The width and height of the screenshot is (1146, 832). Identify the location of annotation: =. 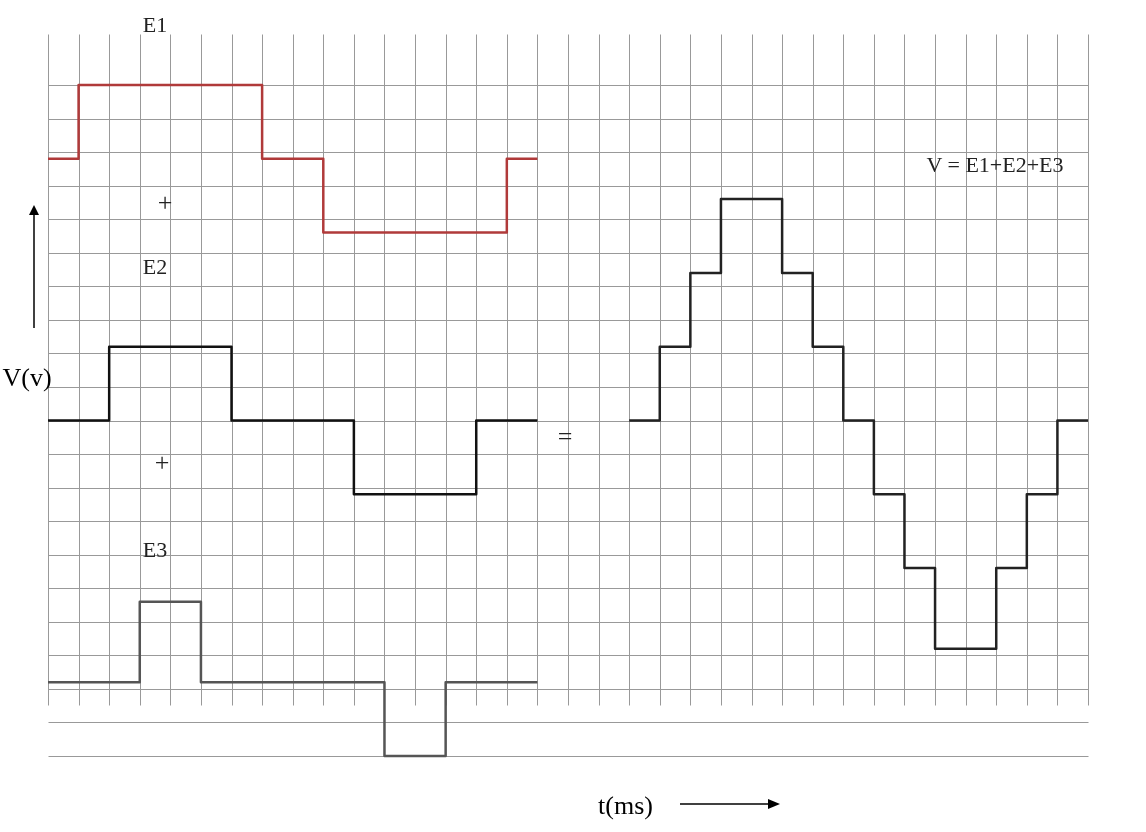
(565, 436).